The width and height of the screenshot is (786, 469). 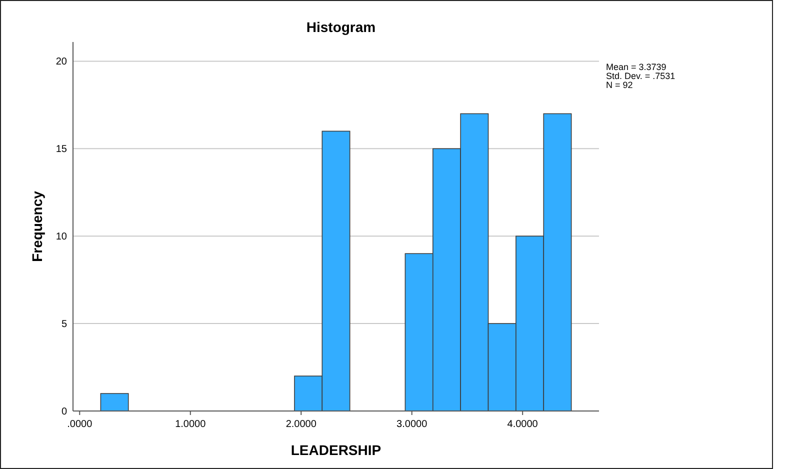 I want to click on x-tick-label: 2.0000, so click(x=301, y=424).